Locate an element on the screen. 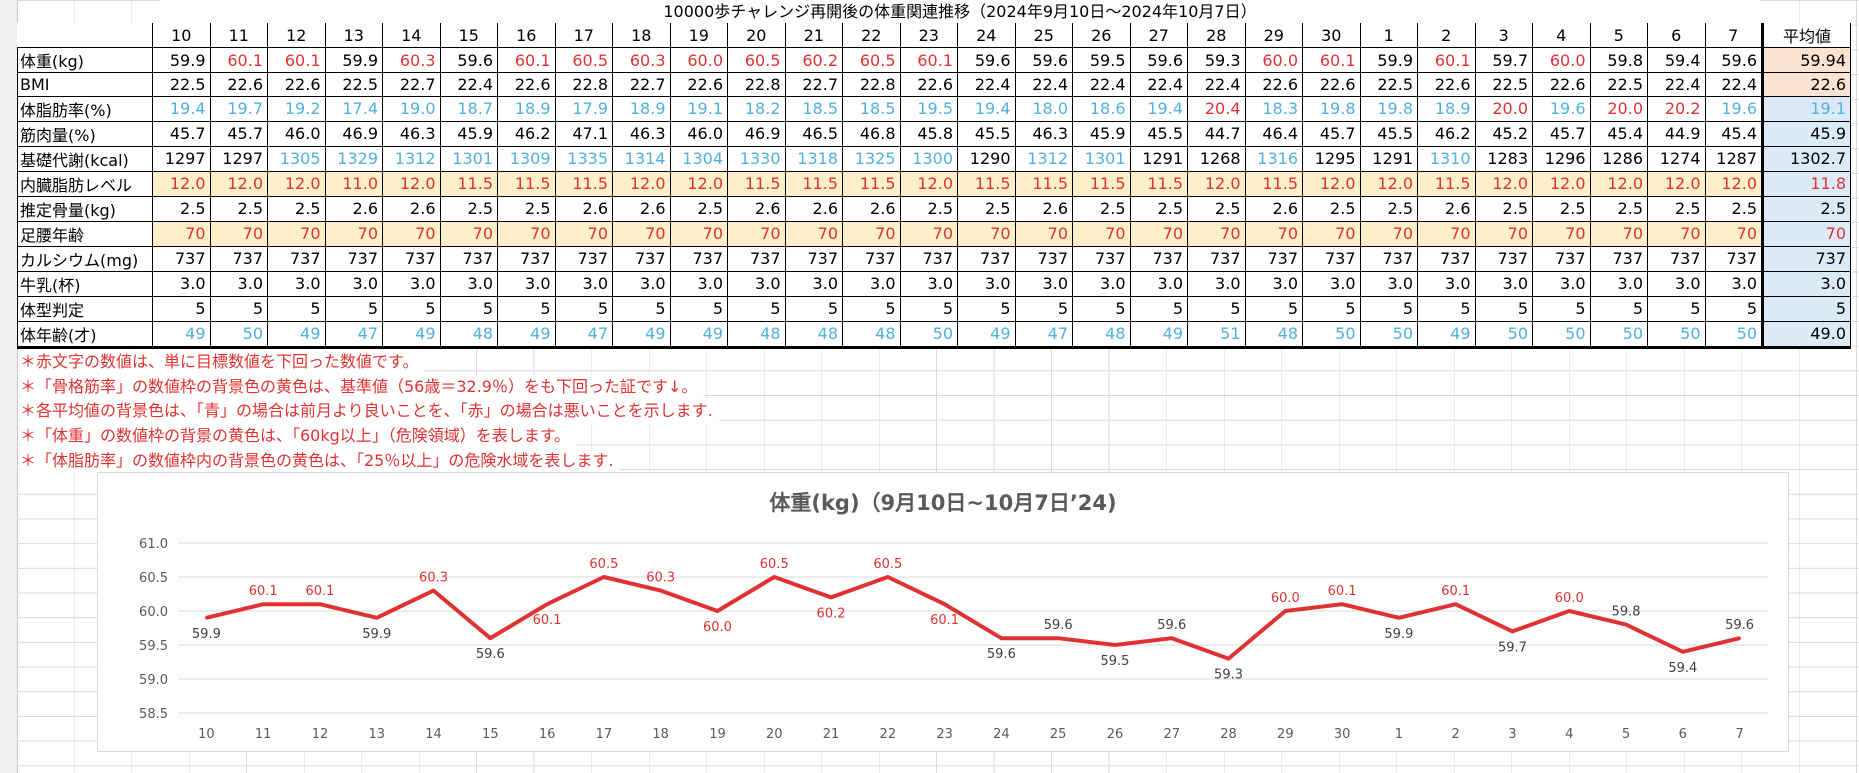 Image resolution: width=1859 pixels, height=773 pixels. table-cell: 49 is located at coordinates (698, 334).